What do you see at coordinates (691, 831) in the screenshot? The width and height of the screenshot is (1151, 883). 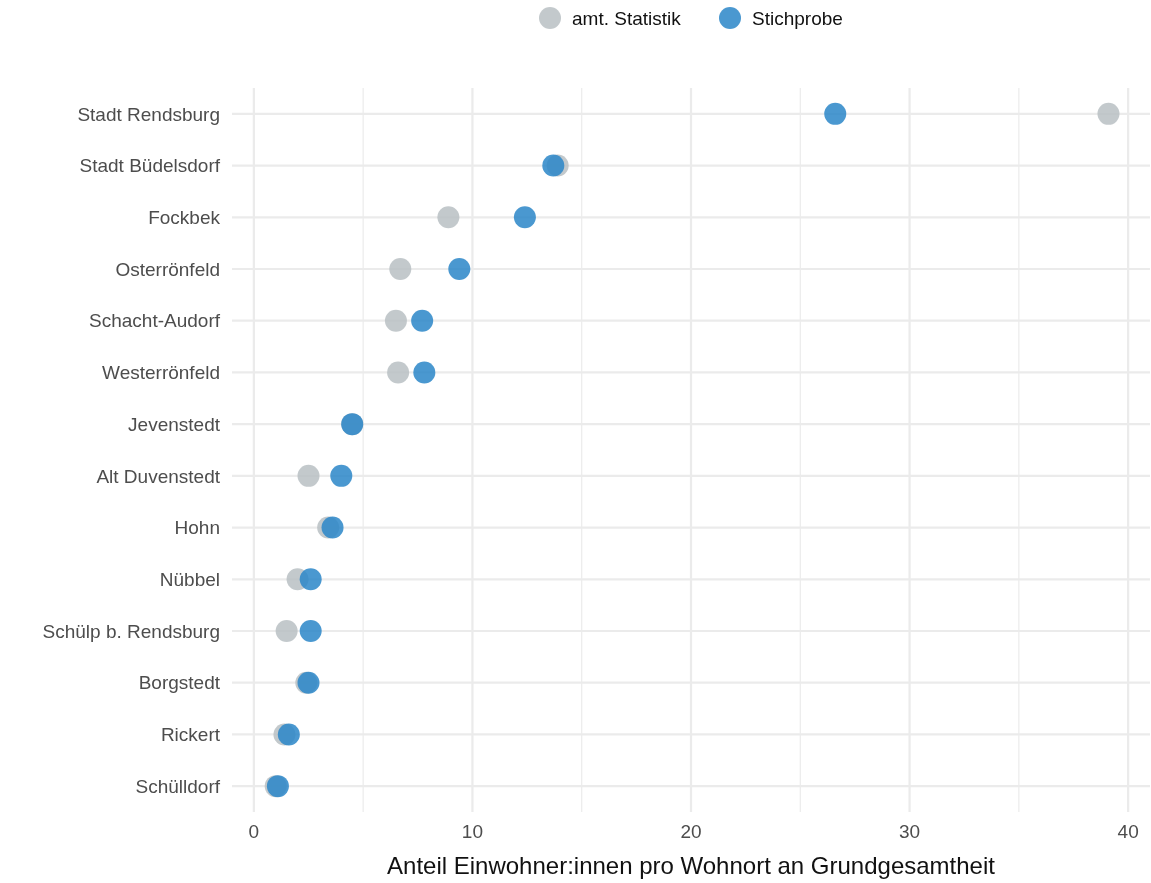 I see `x-tick-label: 20` at bounding box center [691, 831].